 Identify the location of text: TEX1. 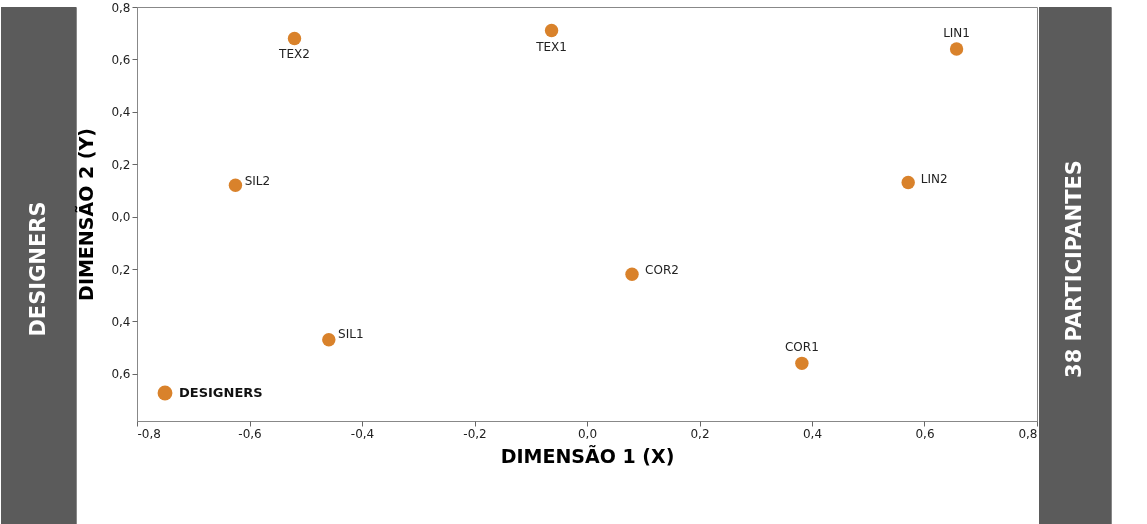
(551, 46).